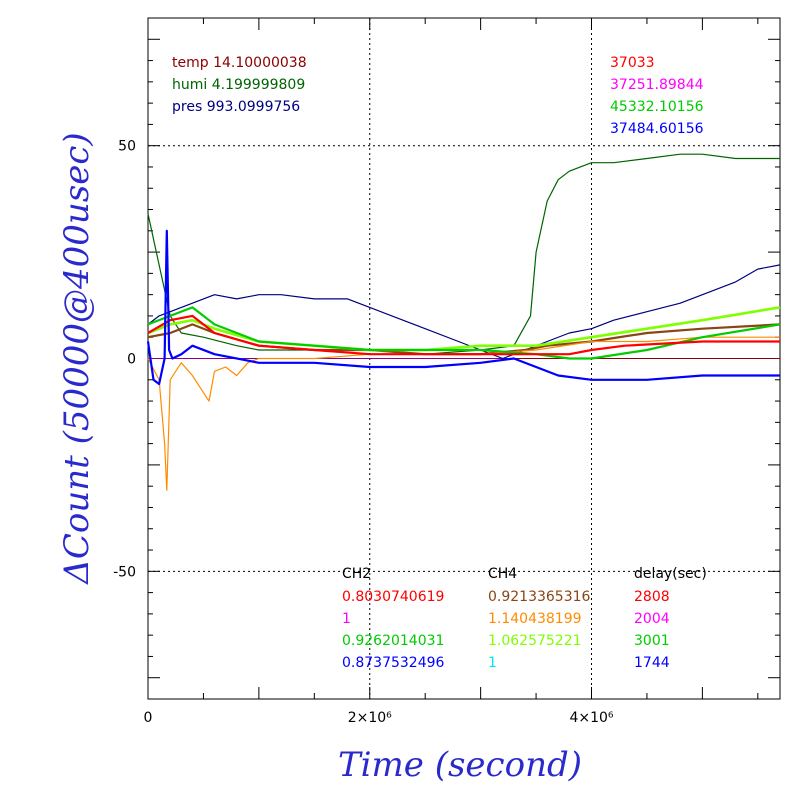 The width and height of the screenshot is (797, 797). Describe the element at coordinates (356, 574) in the screenshot. I see `table-header: CH2` at that location.